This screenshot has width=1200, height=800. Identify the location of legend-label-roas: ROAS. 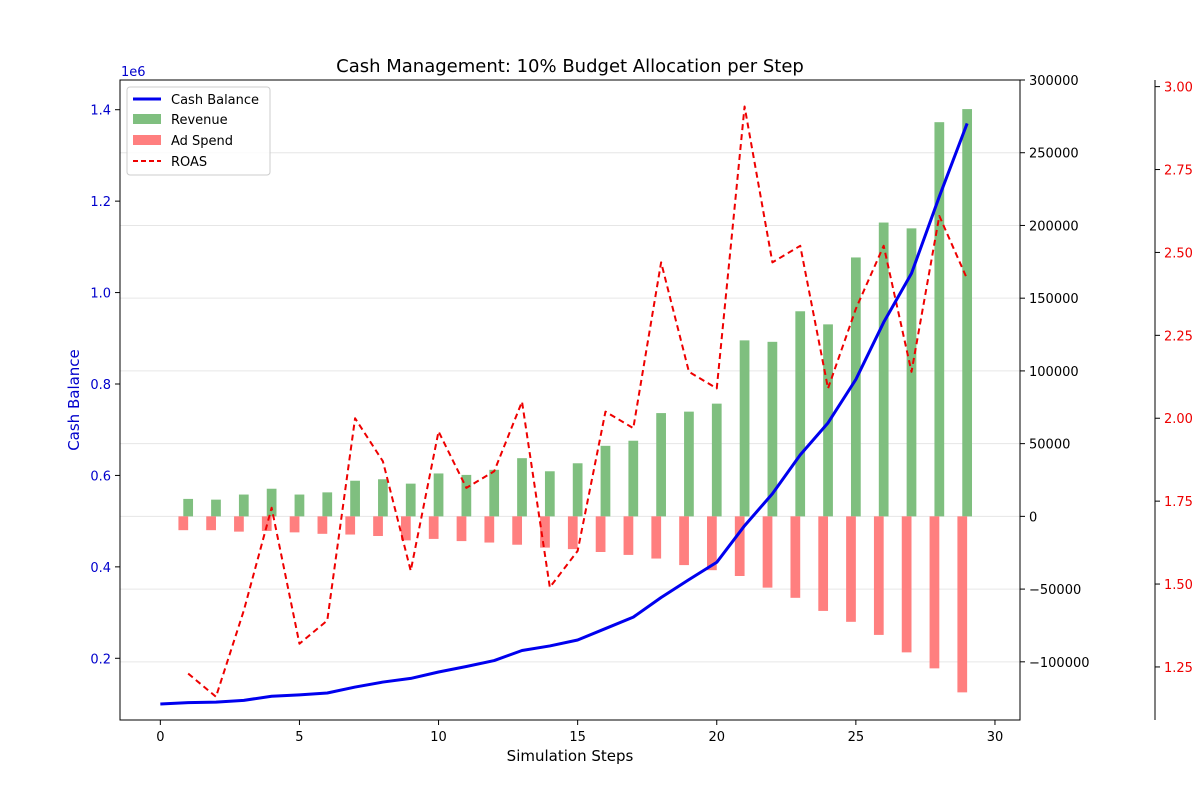
(189, 162).